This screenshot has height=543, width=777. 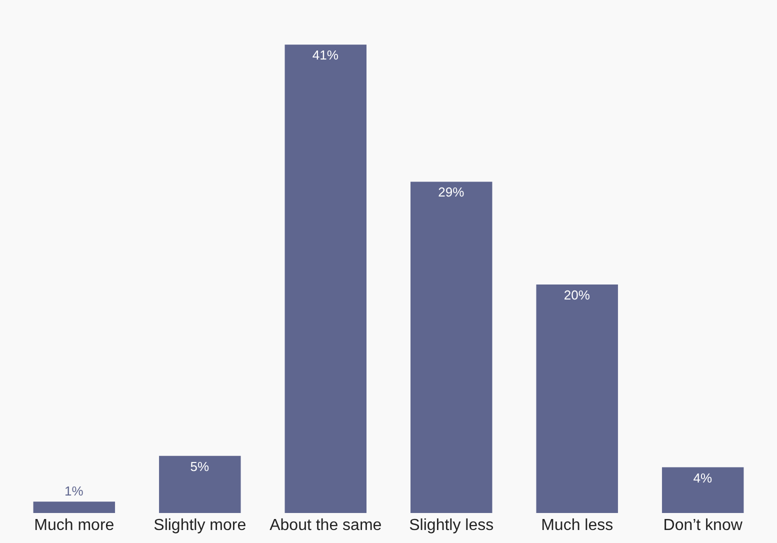 I want to click on data-label: 1%, so click(x=74, y=491).